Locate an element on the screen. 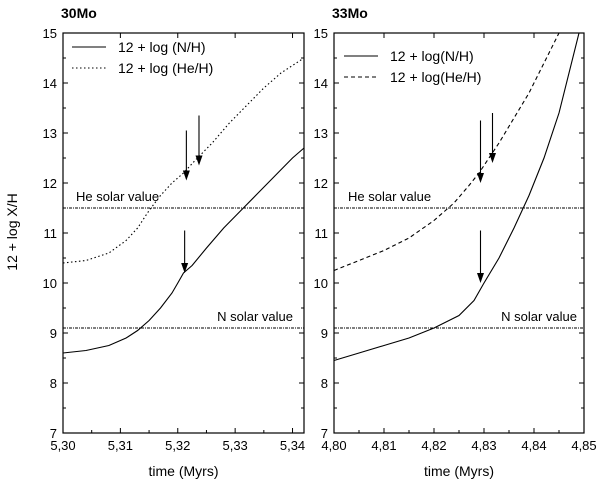 The height and width of the screenshot is (484, 597). legend-label: 12 + log (N/H) is located at coordinates (162, 47).